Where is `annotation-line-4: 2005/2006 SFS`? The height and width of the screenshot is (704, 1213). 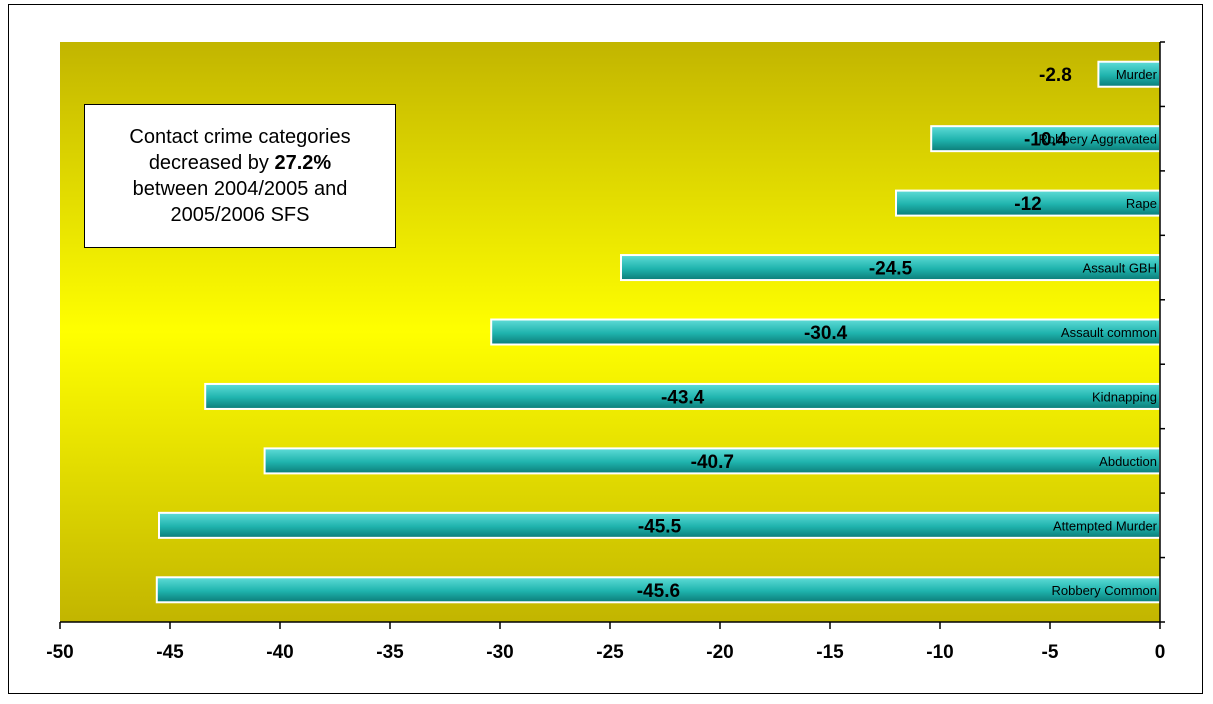 annotation-line-4: 2005/2006 SFS is located at coordinates (240, 215).